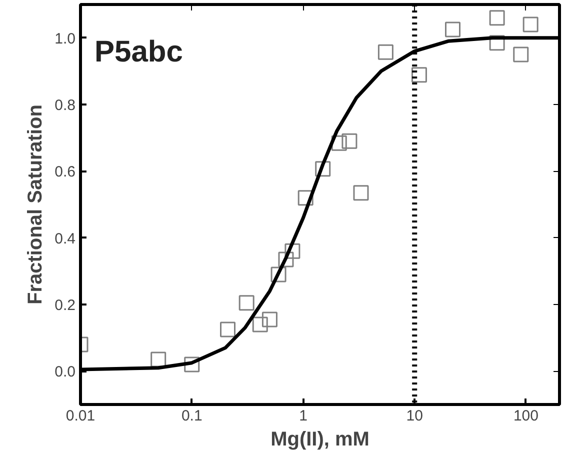  What do you see at coordinates (65, 39) in the screenshot?
I see `y-tick-label: 1.0` at bounding box center [65, 39].